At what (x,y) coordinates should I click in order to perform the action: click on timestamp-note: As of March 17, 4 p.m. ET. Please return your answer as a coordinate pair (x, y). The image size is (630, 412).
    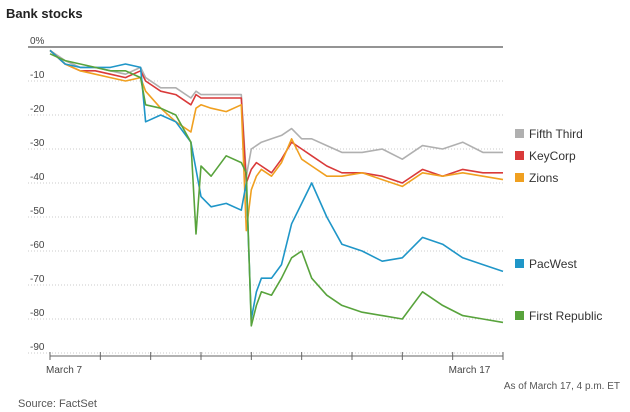
    Looking at the image, I should click on (561, 386).